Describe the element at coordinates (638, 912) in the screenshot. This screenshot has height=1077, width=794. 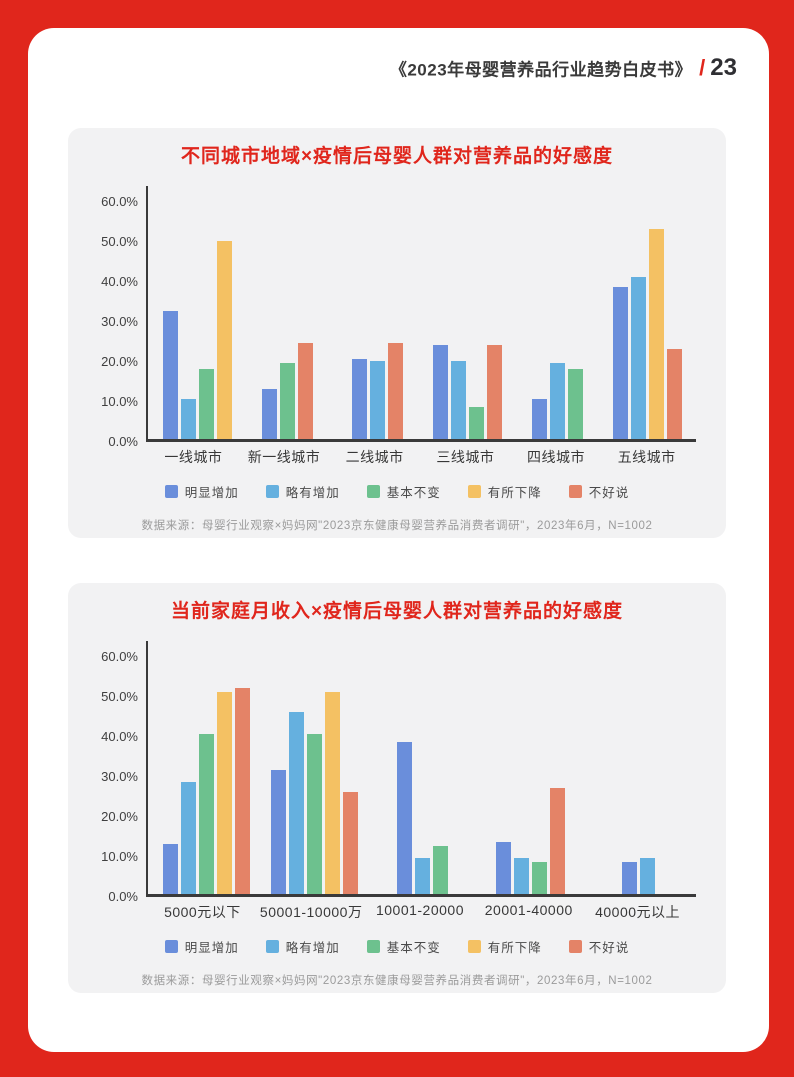
I see `x-axis-label: 40000元以上` at that location.